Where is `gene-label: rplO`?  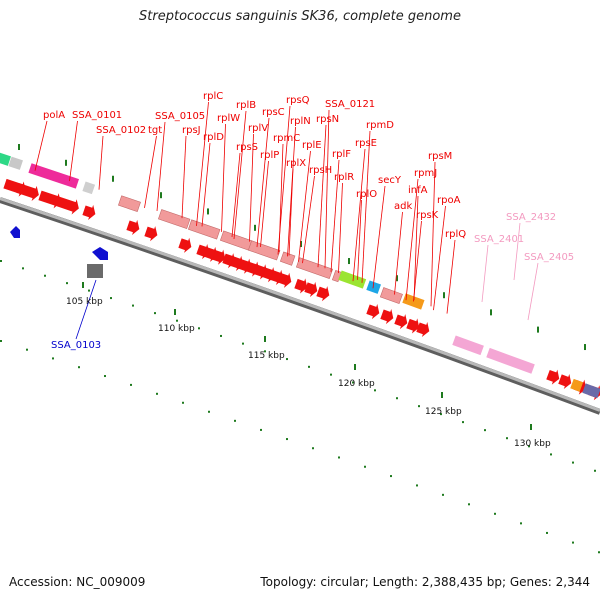
gene-label: rplO is located at coordinates (366, 194).